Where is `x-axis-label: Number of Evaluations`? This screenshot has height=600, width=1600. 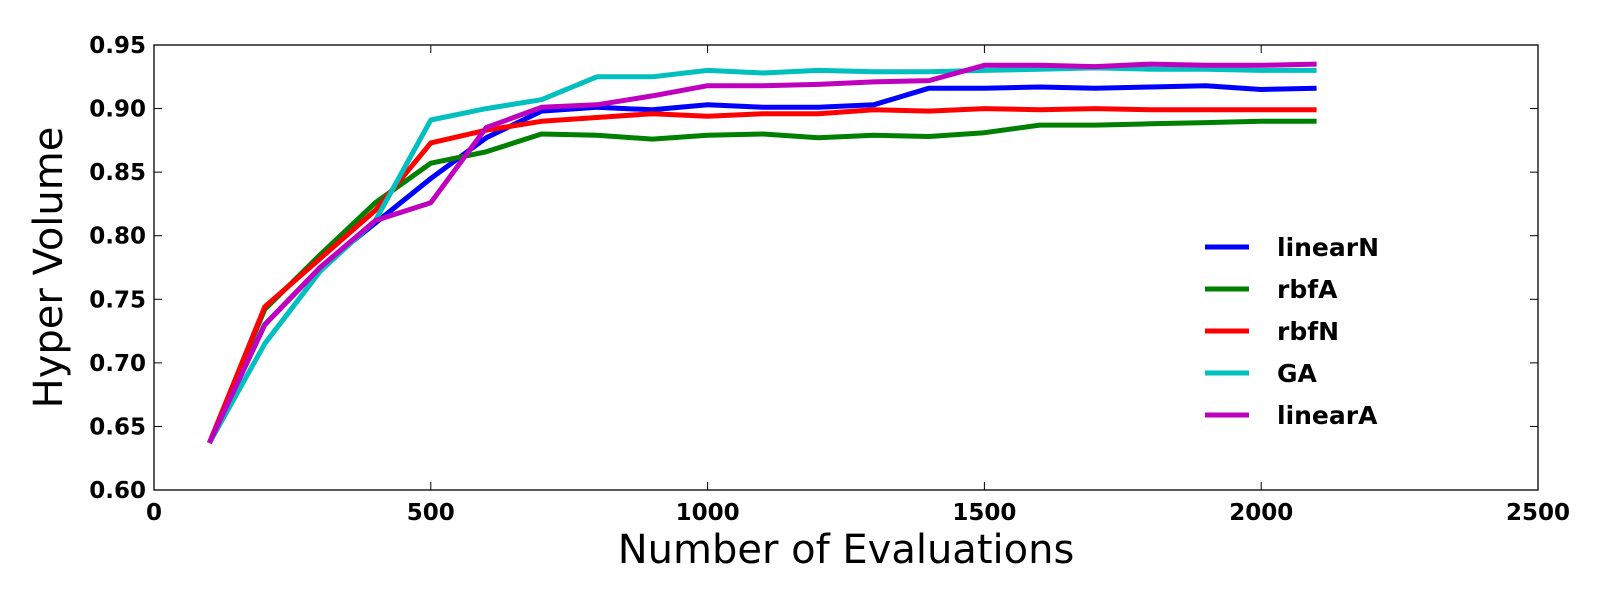
x-axis-label: Number of Evaluations is located at coordinates (846, 550).